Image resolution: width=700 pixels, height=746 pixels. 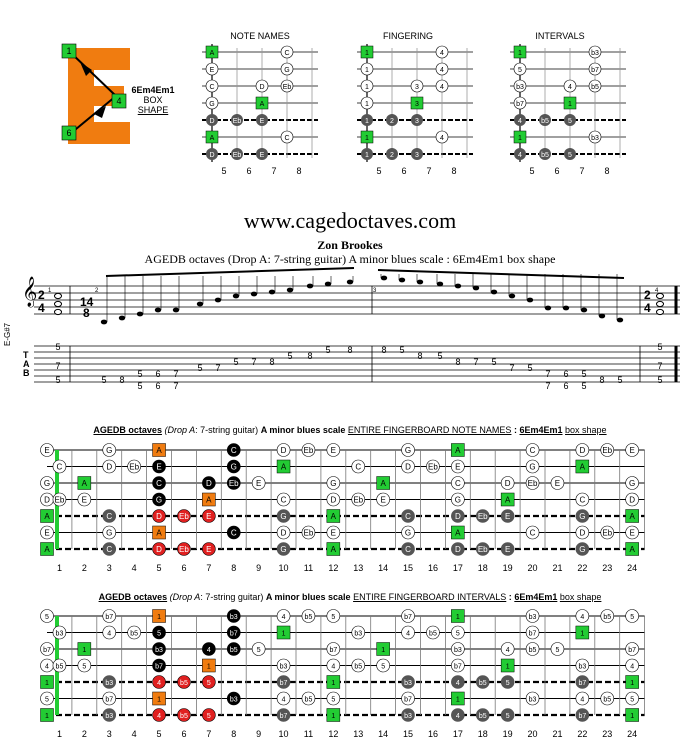 What do you see at coordinates (415, 110) in the screenshot?
I see `mini-diagram-1: 1 4 1 4 1 3 4 1 3 1 2 3 1 4 1 2 3 5 6 7 8` at bounding box center [415, 110].